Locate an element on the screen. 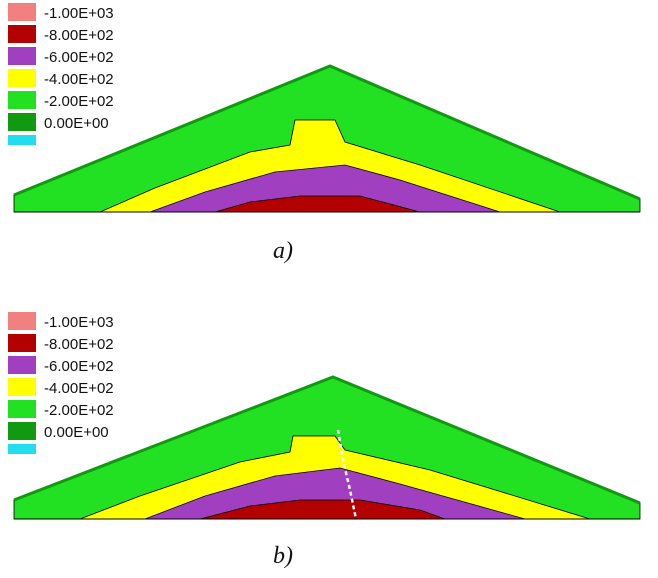  caption-b: b) is located at coordinates (283, 556).